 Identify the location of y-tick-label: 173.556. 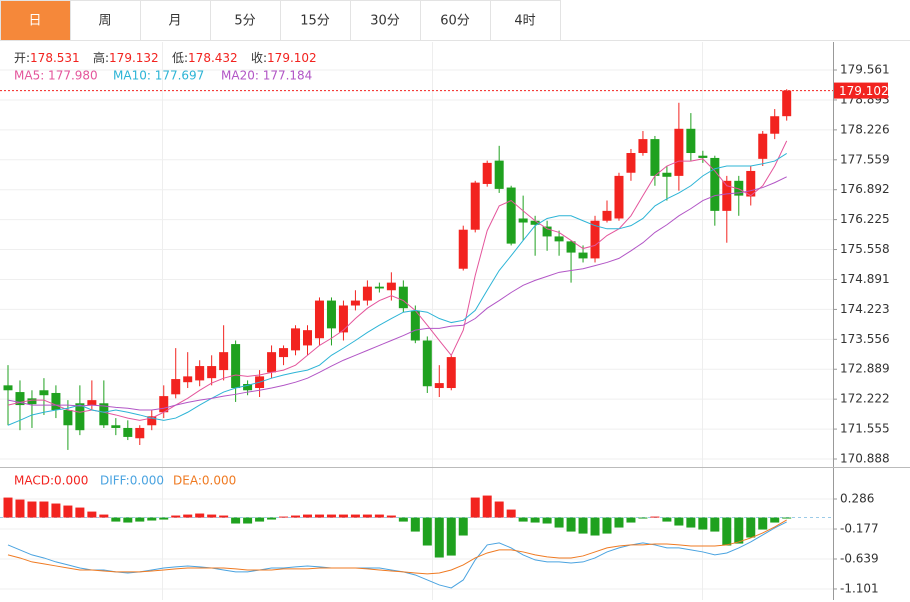
(865, 339).